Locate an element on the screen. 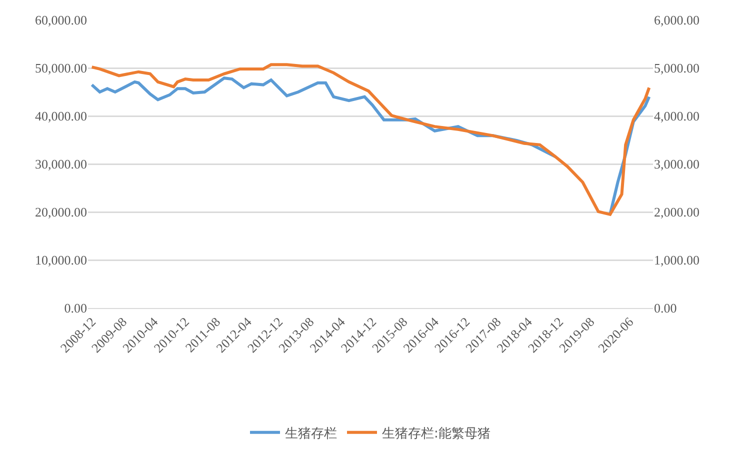  y-tick-label: 10,000.00 is located at coordinates (61, 260).